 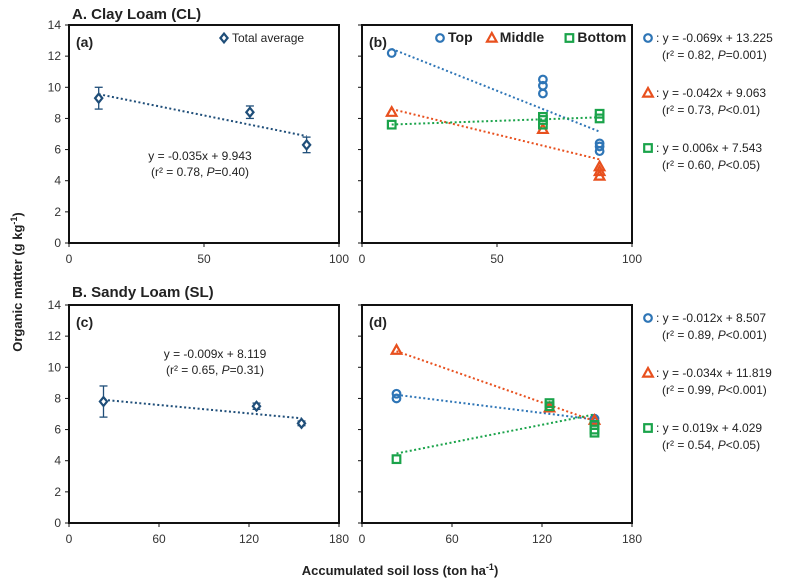 I want to click on x-axis-label: Accumulated soil loss (ton ha-1), so click(x=400, y=570).